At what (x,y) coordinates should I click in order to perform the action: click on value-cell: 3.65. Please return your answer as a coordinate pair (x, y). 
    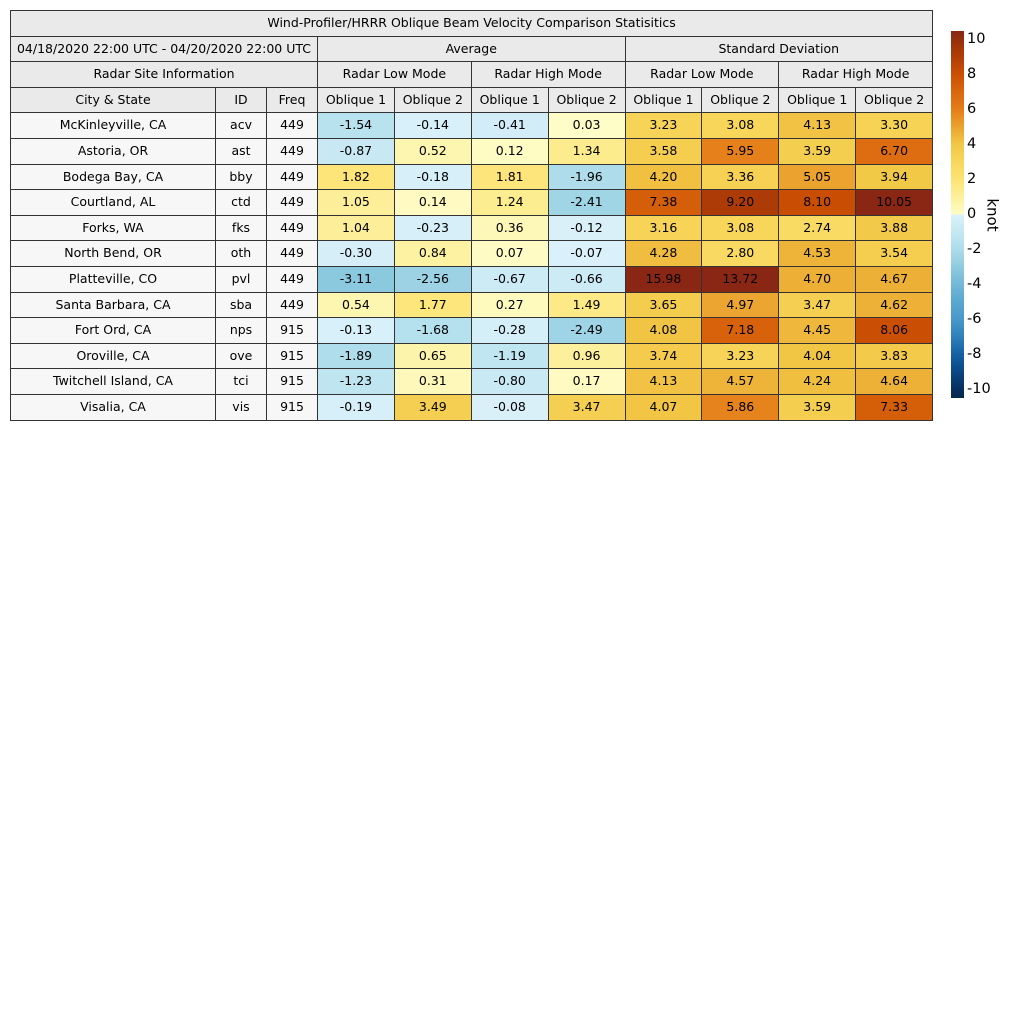
    Looking at the image, I should click on (663, 305).